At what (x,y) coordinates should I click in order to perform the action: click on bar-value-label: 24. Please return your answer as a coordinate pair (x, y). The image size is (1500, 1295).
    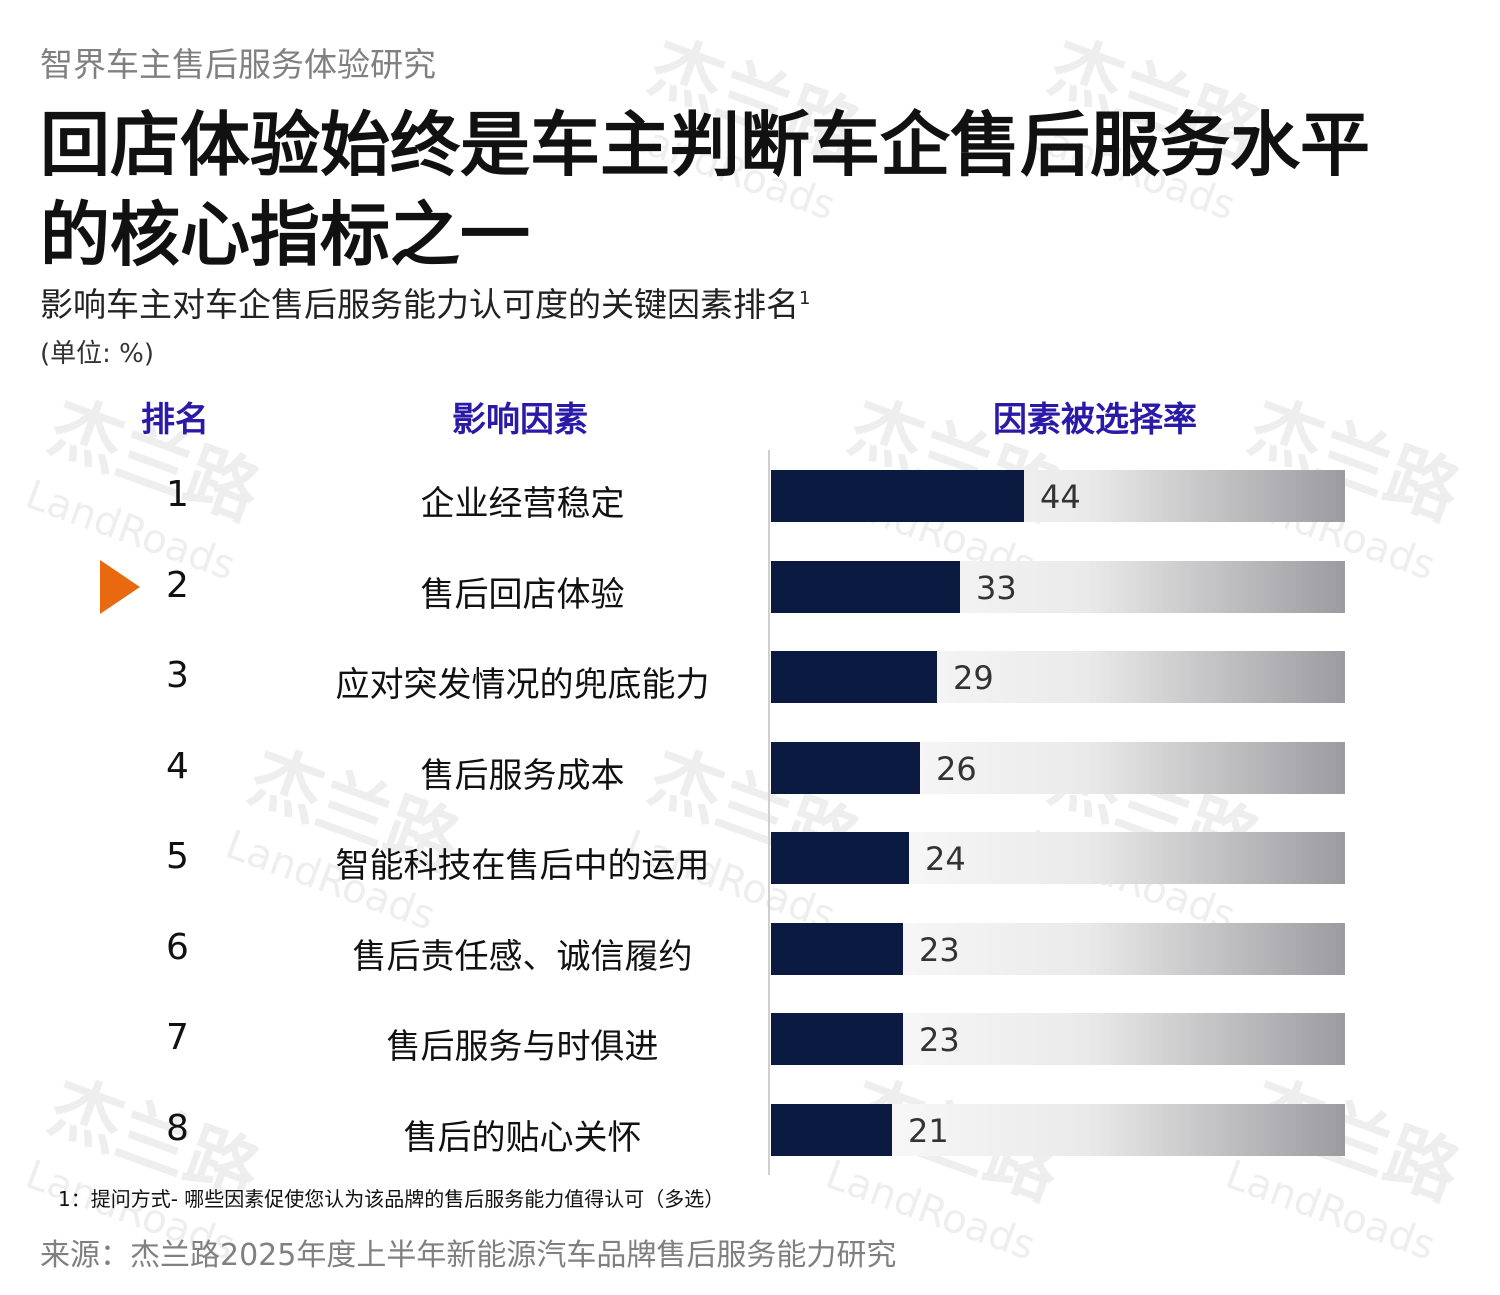
    Looking at the image, I should click on (945, 859).